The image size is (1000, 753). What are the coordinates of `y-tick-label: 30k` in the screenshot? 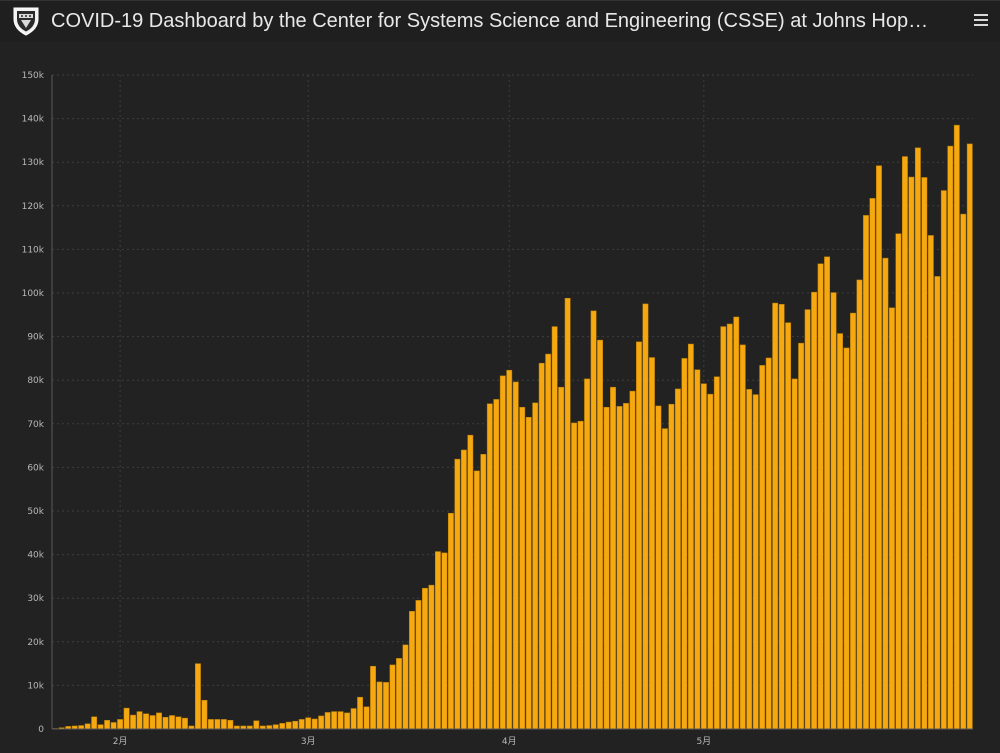 It's located at (35, 599).